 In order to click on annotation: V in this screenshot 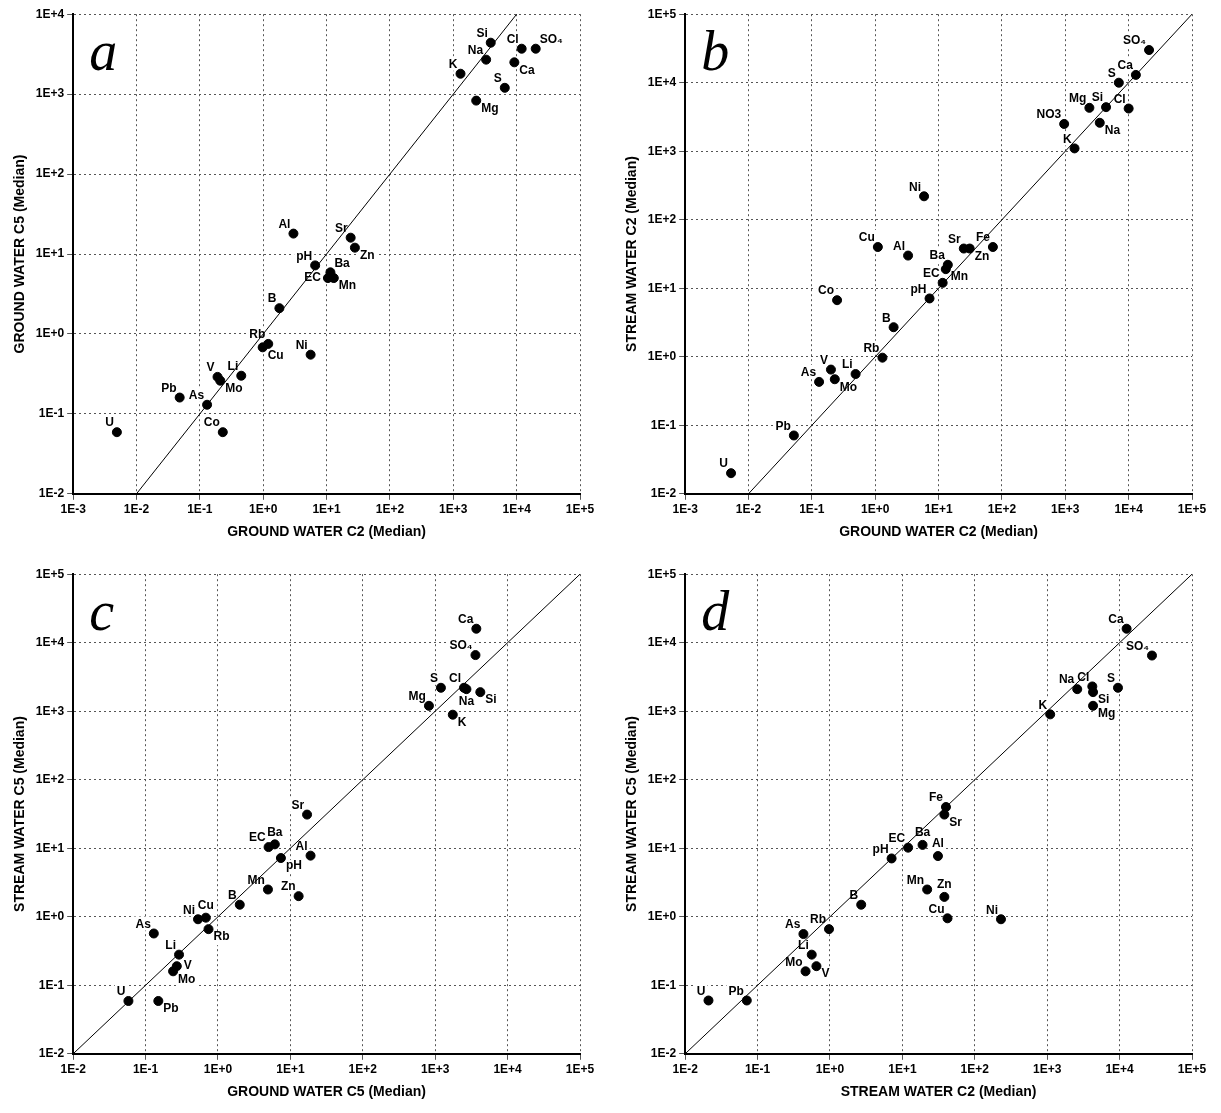, I will do `click(210, 367)`.